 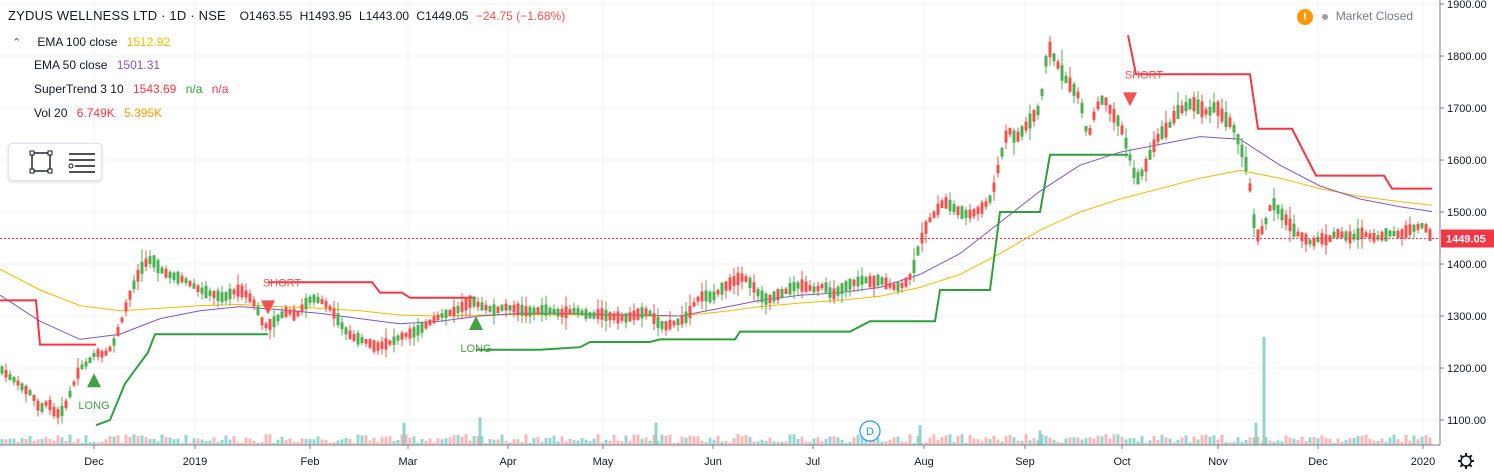 I want to click on collapse-chevron-icon: ⌃, so click(x=17, y=43).